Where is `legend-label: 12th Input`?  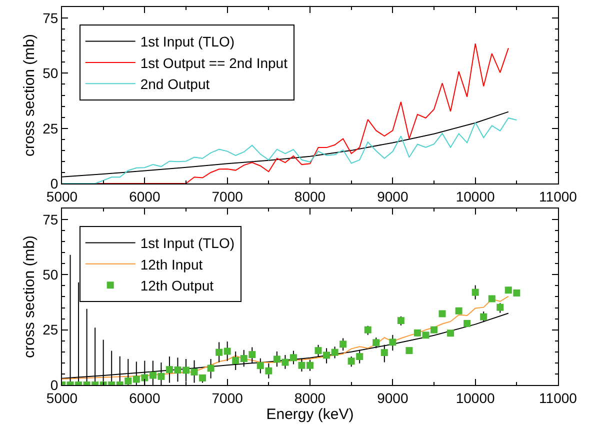
legend-label: 12th Input is located at coordinates (171, 264).